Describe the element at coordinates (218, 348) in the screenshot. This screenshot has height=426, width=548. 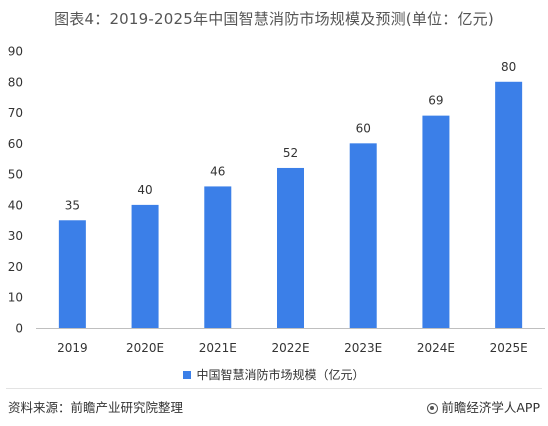
I see `x-tick-label-2021E: 2021E` at that location.